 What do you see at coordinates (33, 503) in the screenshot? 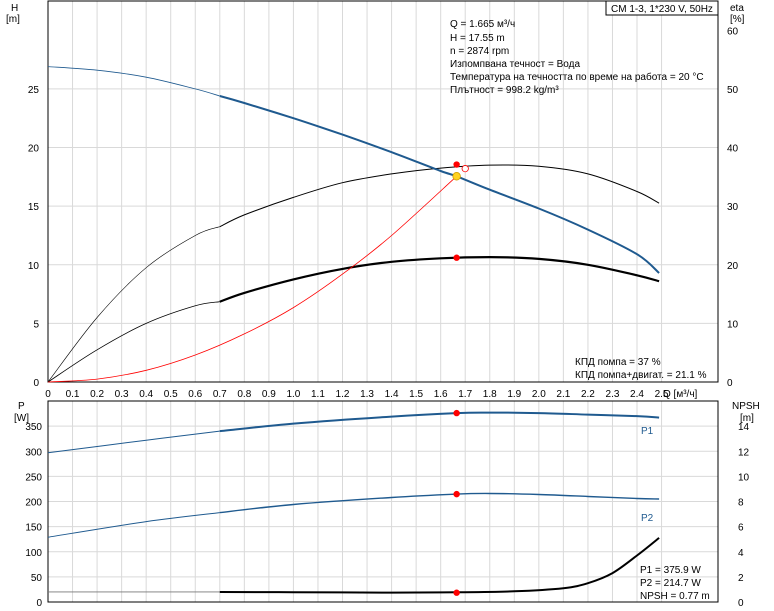
I see `bottom-left-tick-label: 200` at bounding box center [33, 503].